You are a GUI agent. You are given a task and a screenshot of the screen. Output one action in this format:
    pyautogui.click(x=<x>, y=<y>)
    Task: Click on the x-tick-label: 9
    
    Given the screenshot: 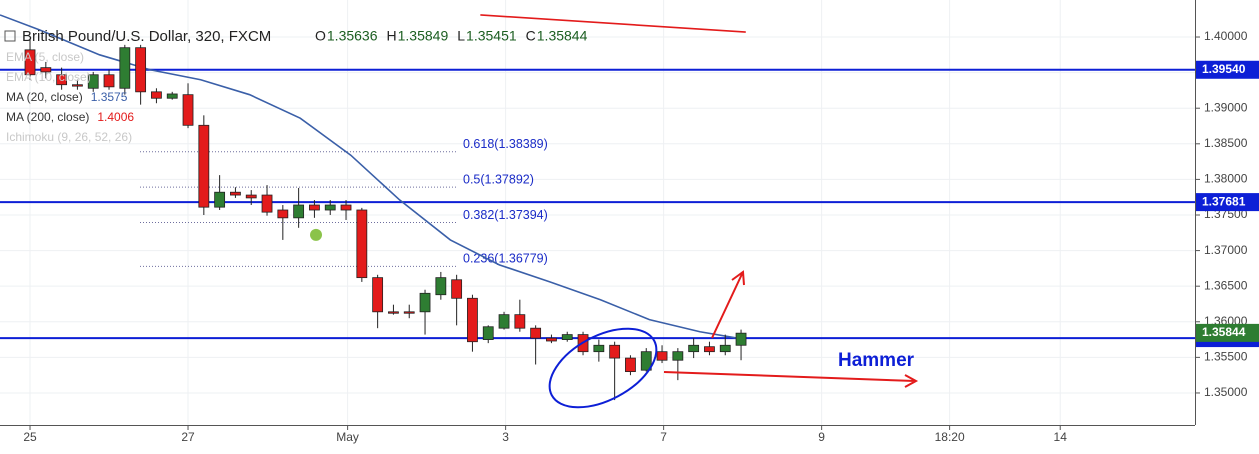 What is the action you would take?
    pyautogui.click(x=821, y=437)
    